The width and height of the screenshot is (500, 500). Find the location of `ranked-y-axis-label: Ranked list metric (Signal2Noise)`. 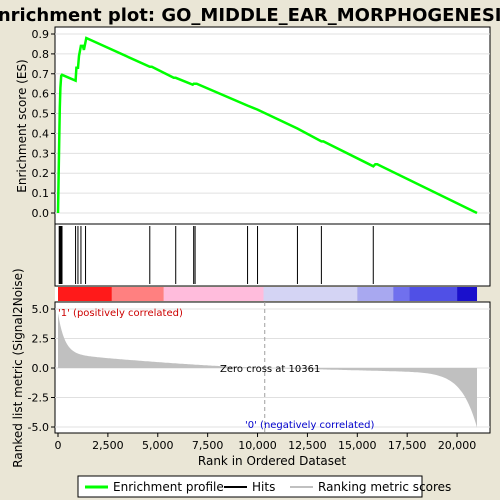

ranked-y-axis-label: Ranked list metric (Signal2Noise) is located at coordinates (18, 367).